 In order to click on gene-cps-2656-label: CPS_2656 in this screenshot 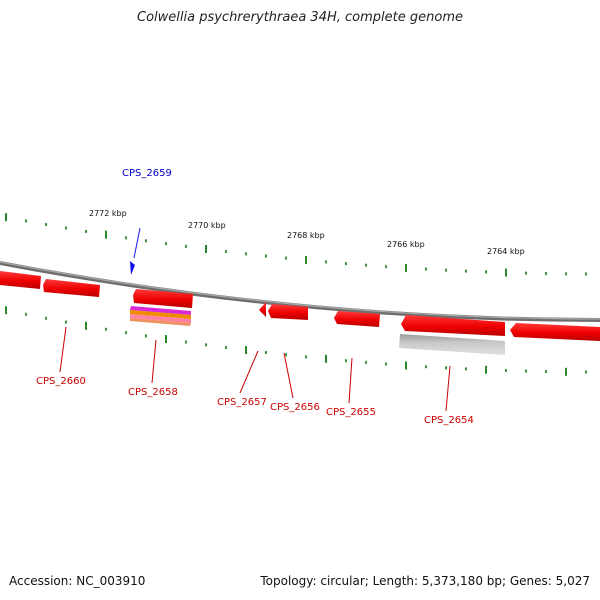, I will do `click(295, 407)`.